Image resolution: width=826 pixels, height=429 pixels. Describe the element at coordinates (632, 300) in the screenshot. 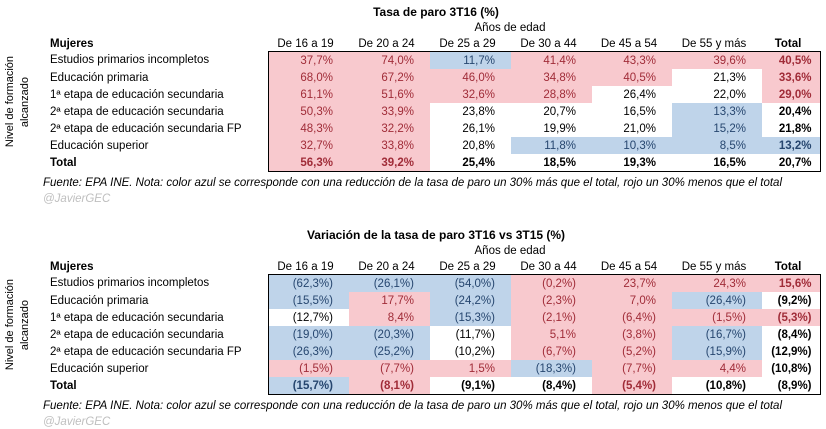

I see `data-cell: 7,0%` at that location.